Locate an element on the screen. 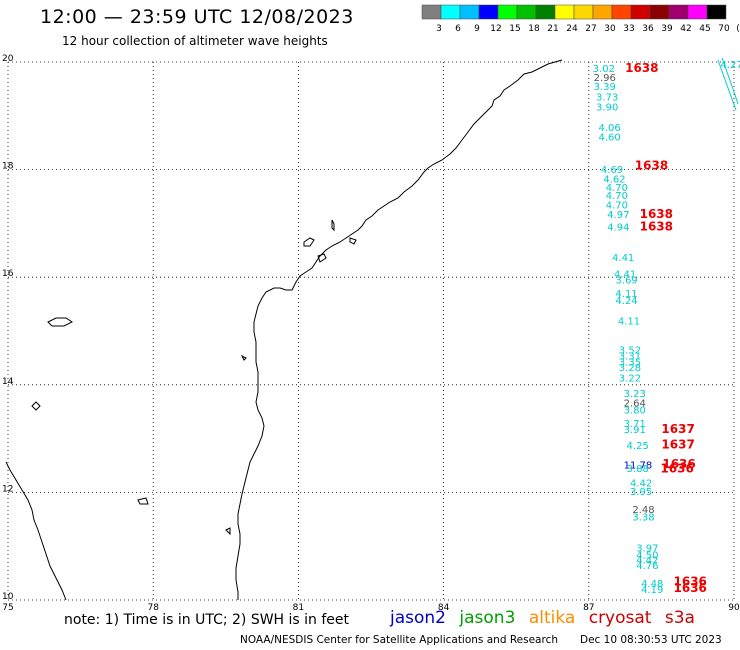 The width and height of the screenshot is (740, 650). colorbar-label: 45 is located at coordinates (704, 29).